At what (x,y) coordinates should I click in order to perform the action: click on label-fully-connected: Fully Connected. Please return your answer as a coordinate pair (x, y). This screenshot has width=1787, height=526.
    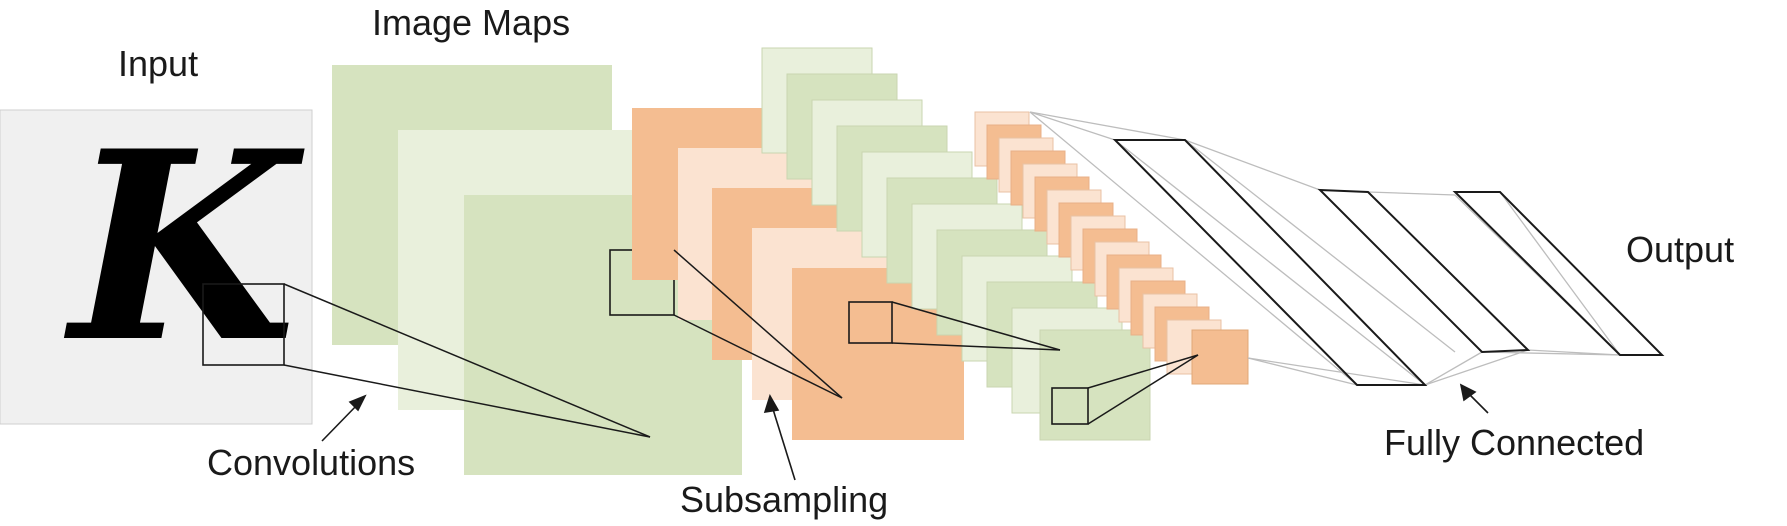
    Looking at the image, I should click on (1514, 442).